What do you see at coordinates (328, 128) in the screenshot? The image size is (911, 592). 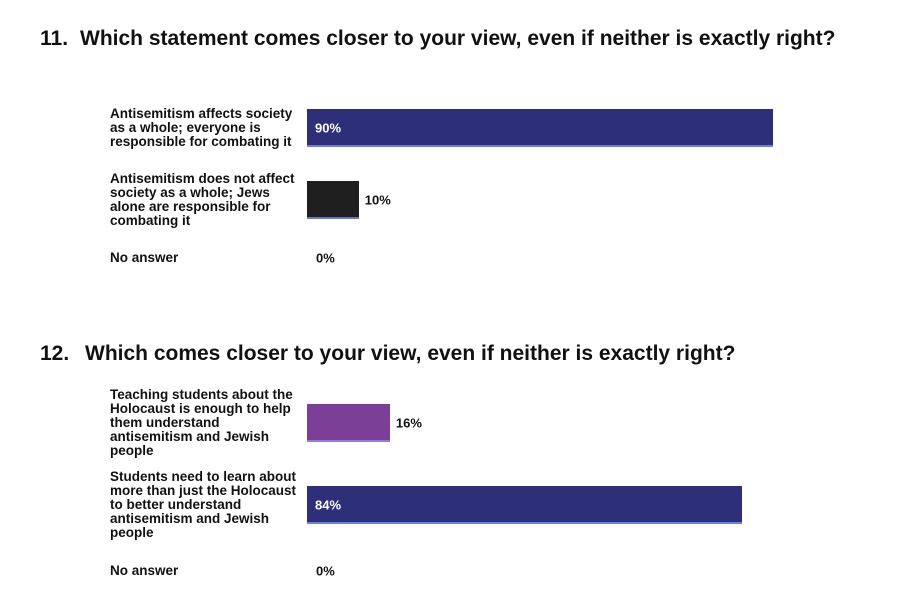 I see `value-label: 90%` at bounding box center [328, 128].